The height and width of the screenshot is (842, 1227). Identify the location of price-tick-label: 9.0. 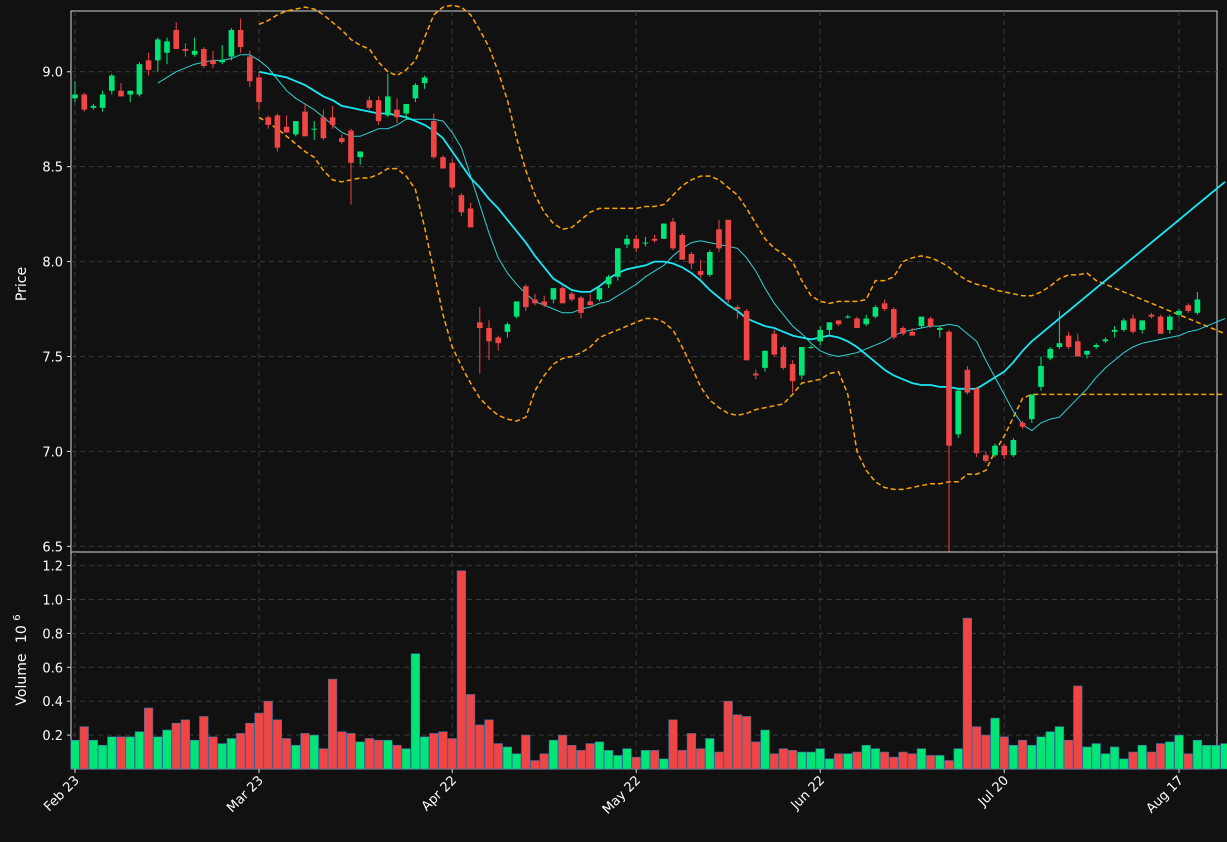
(52, 73).